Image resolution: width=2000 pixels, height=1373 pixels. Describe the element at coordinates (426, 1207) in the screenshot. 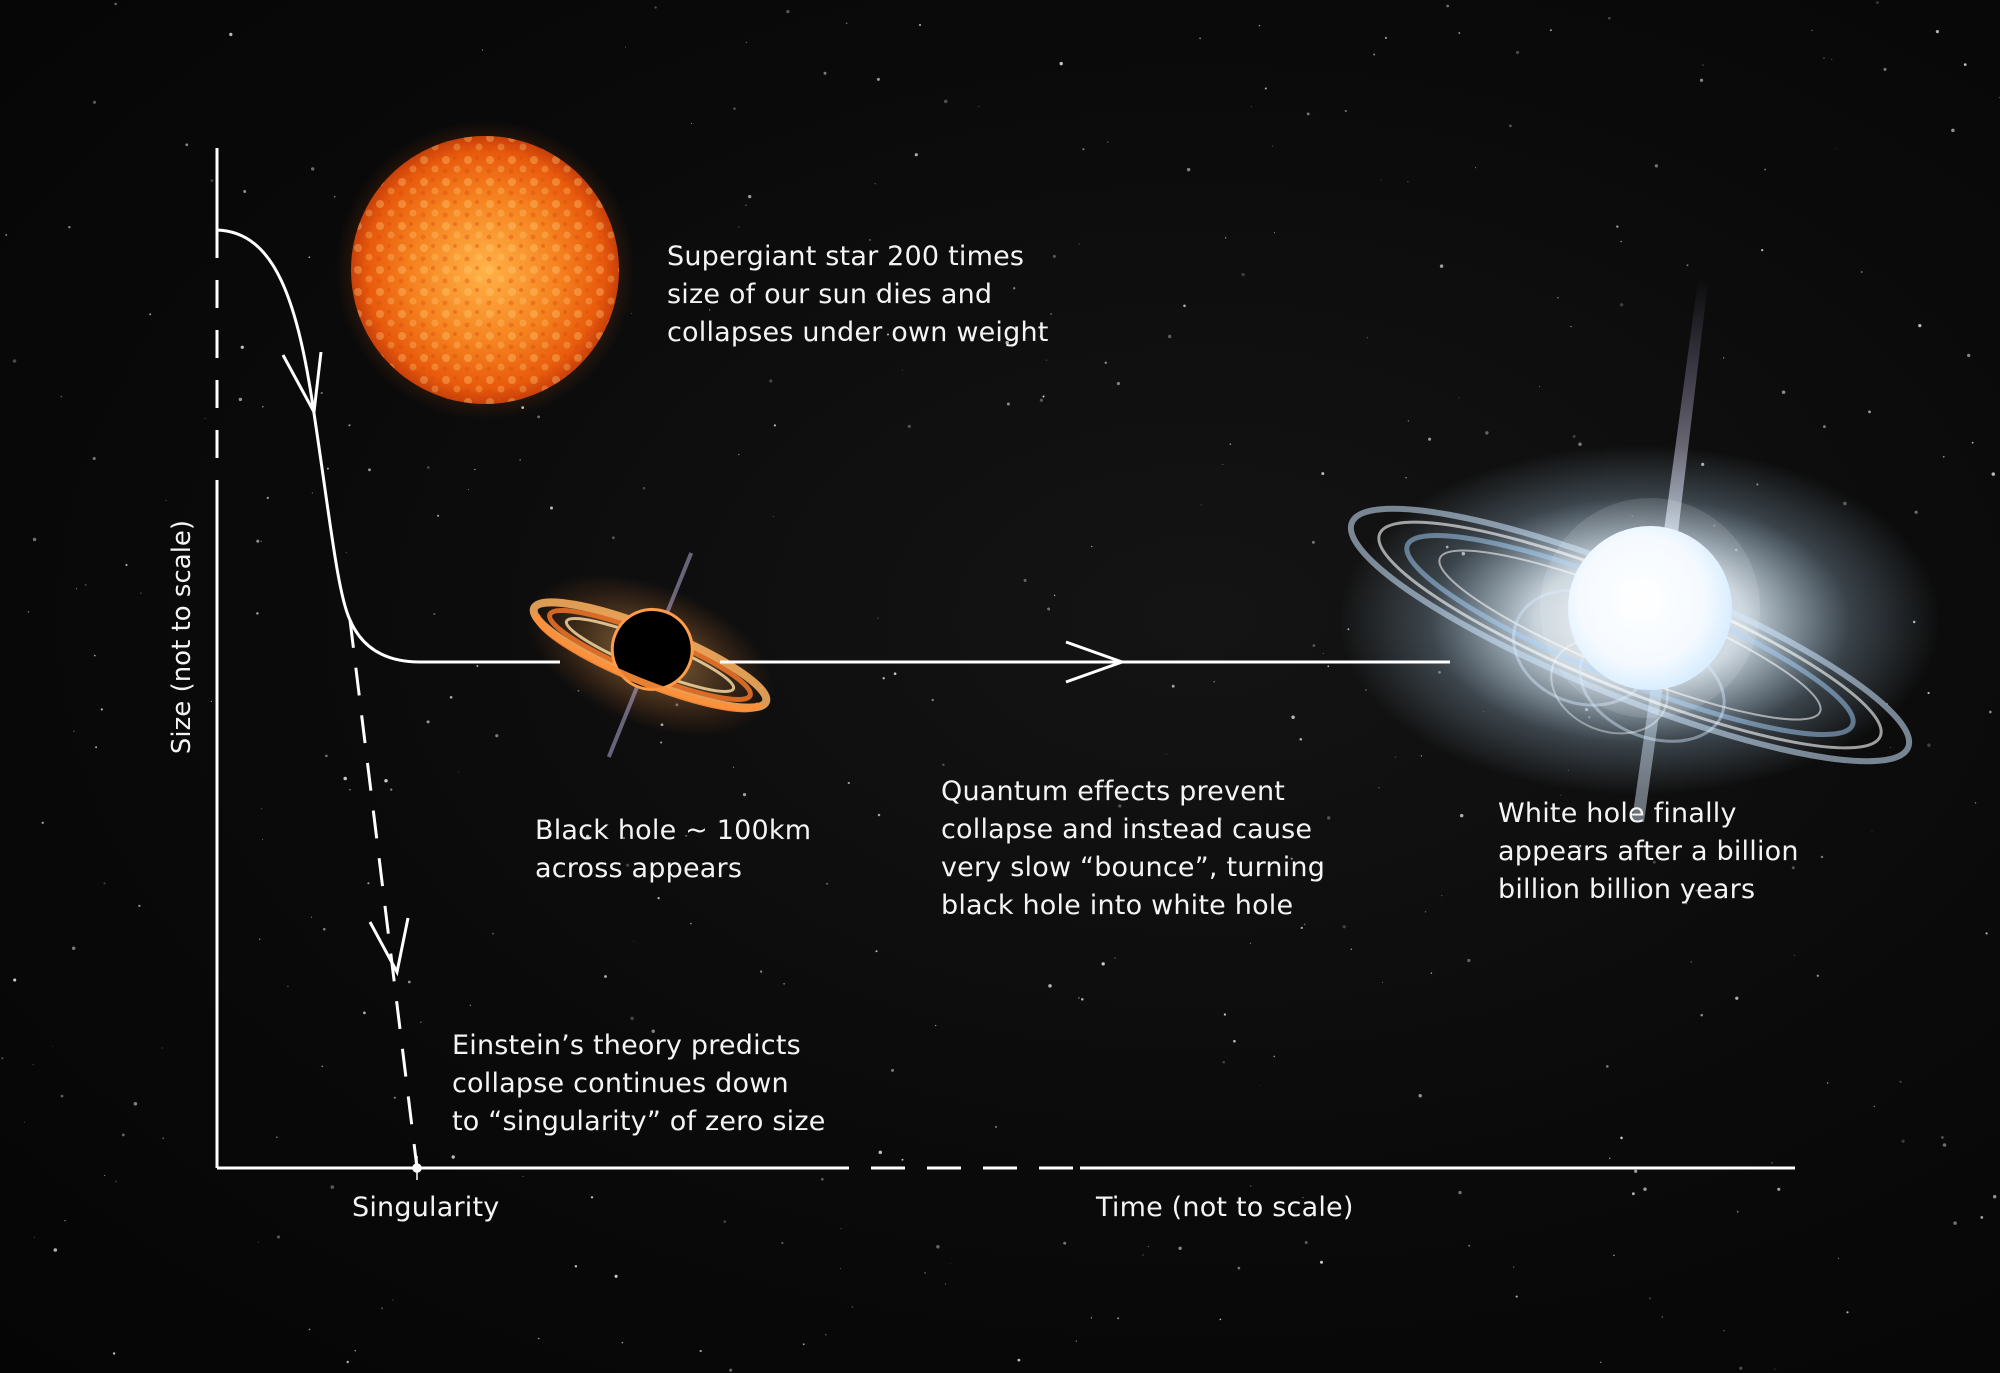

I see `singularity-label: Singularity` at that location.